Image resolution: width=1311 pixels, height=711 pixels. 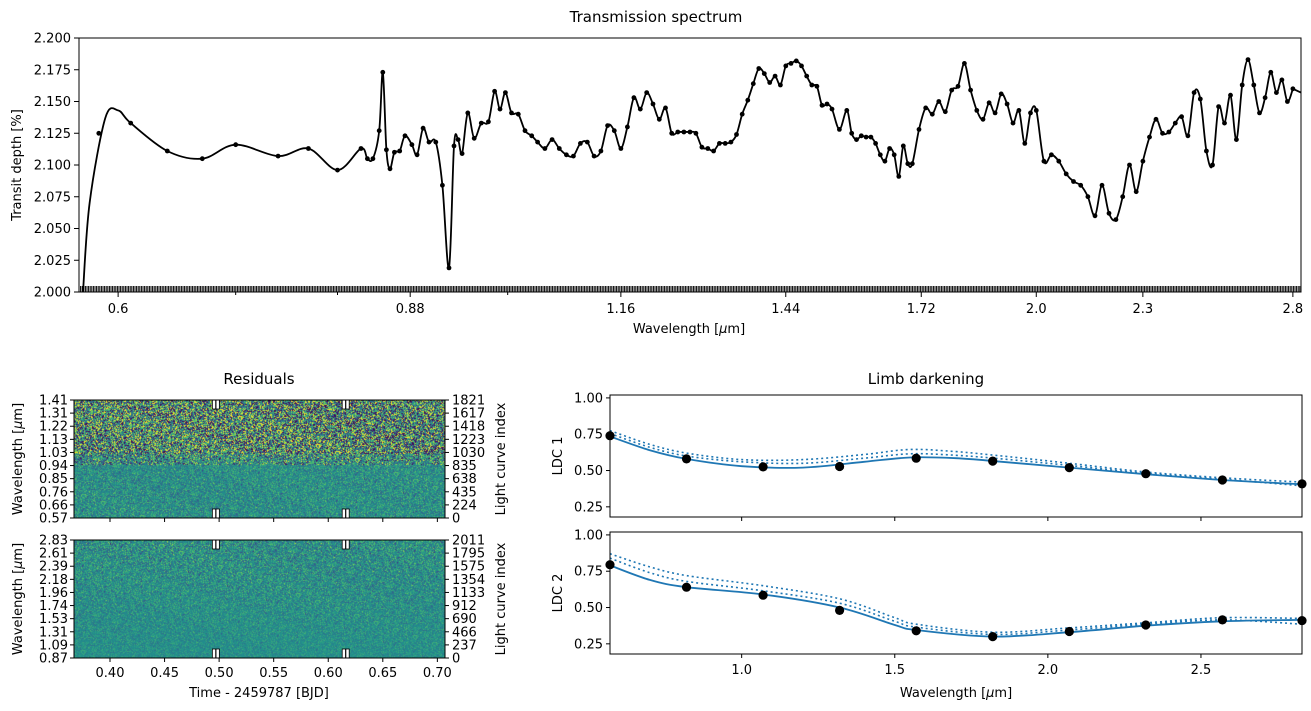 I want to click on ldc-xtick-label: 2.5, so click(x=1201, y=670).